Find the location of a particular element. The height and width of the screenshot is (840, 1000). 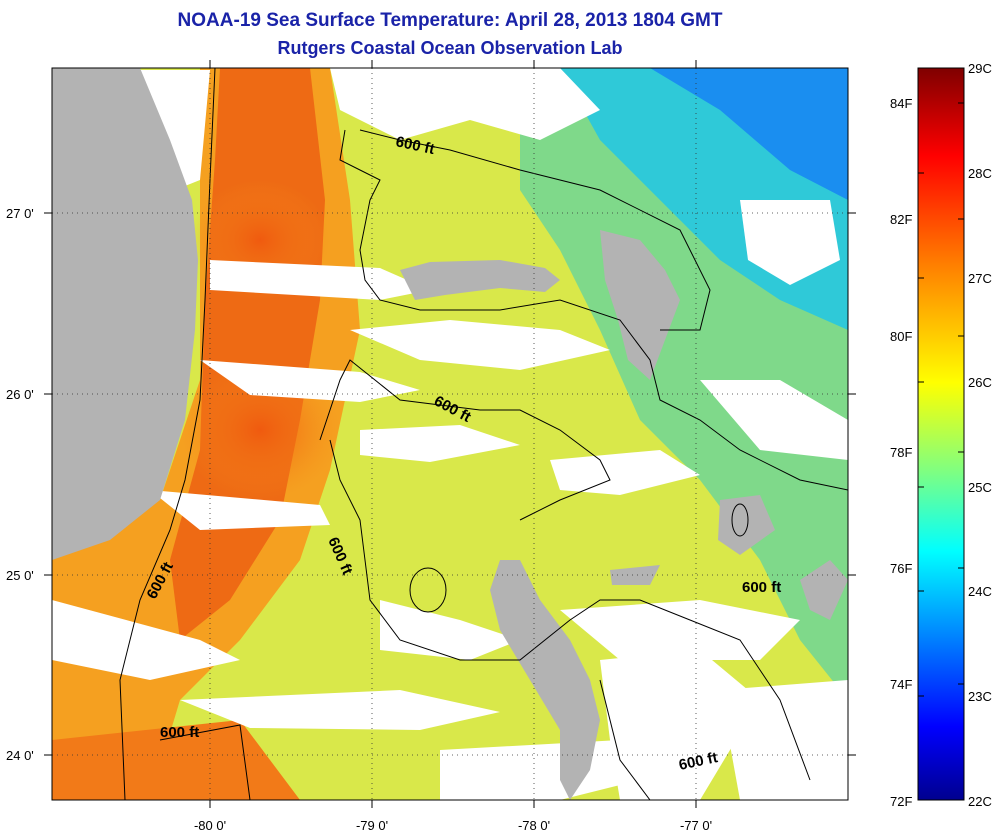

colorbar-f-80: 80F is located at coordinates (901, 336).